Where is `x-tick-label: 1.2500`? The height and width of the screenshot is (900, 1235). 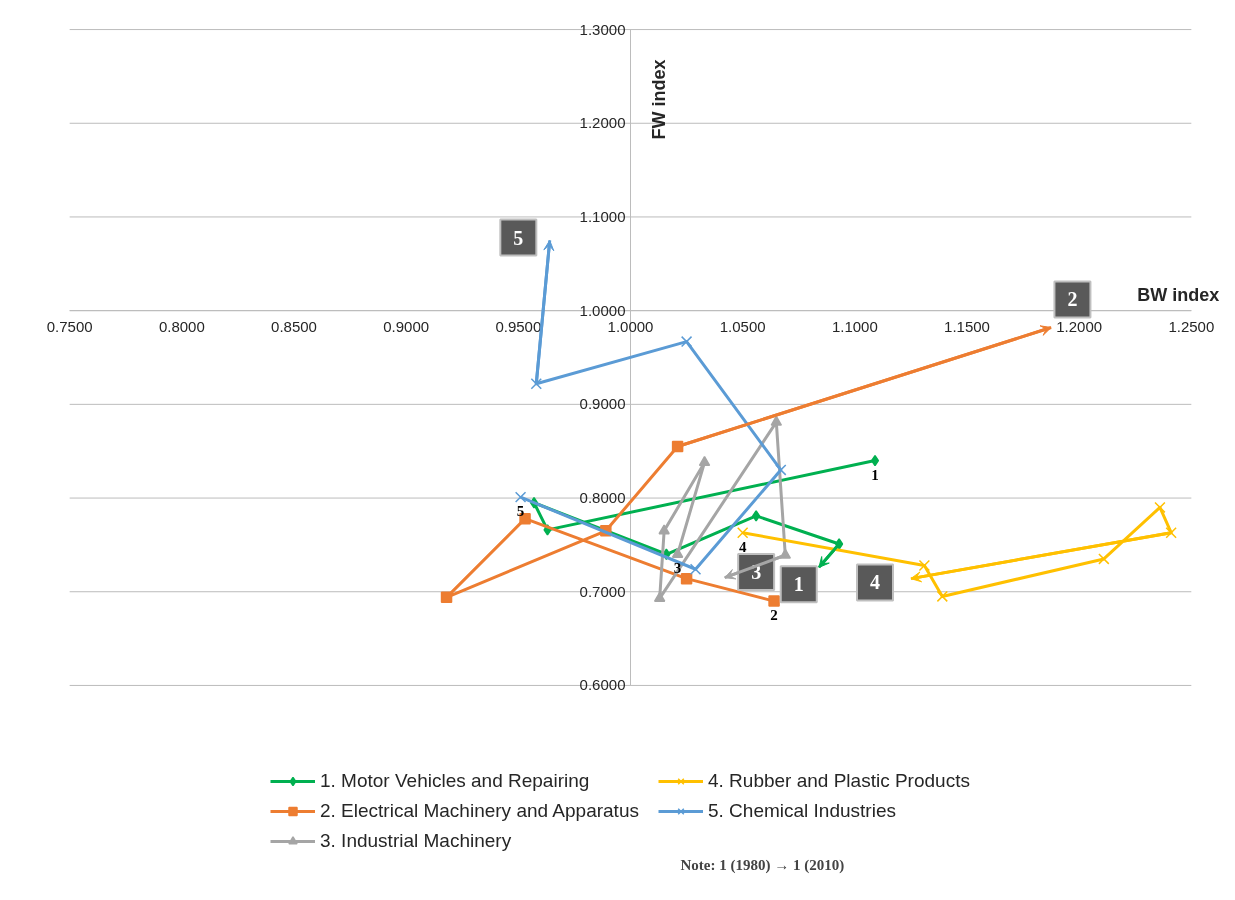 x-tick-label: 1.2500 is located at coordinates (1191, 326).